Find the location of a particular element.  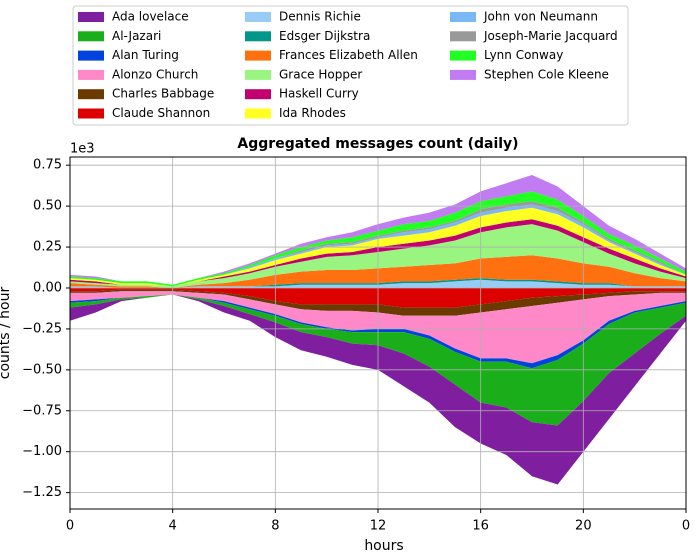

x-tick-label: 12 is located at coordinates (378, 526).